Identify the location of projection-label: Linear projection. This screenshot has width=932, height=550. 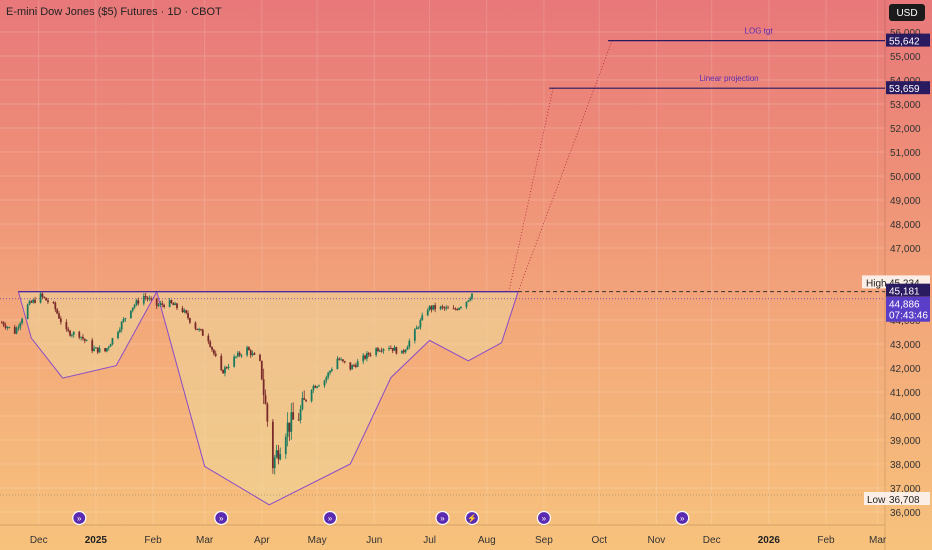
(728, 78).